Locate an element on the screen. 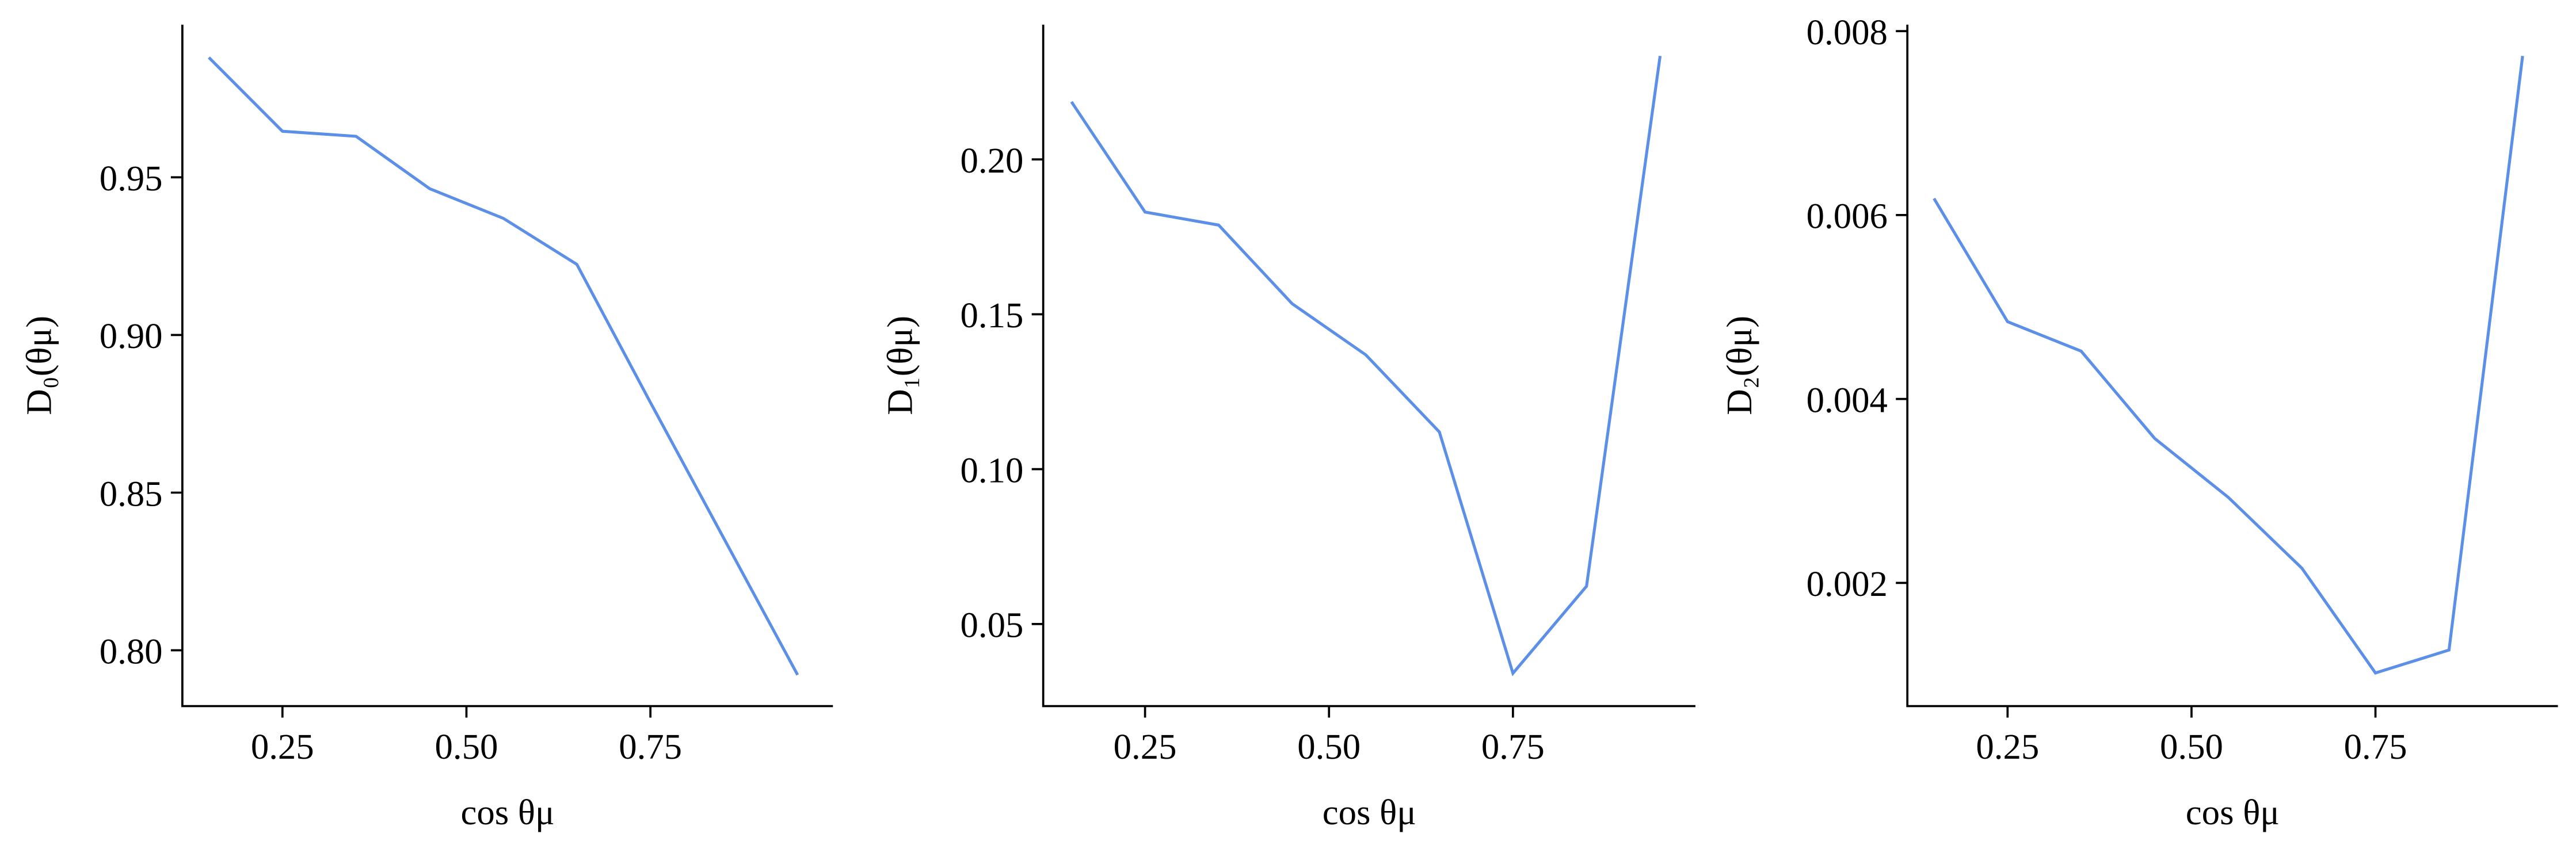 The height and width of the screenshot is (849, 2576). y-tick-label: 0.80 is located at coordinates (131, 651).